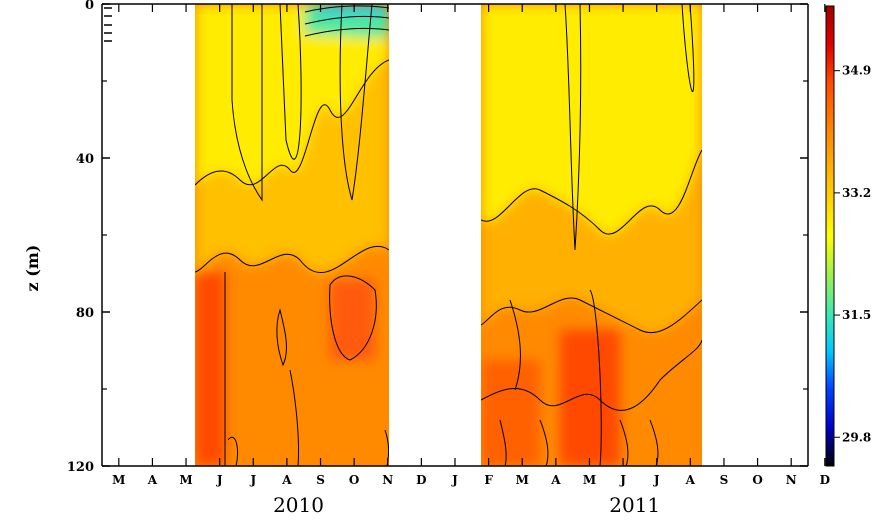  I want to click on colorbar-tick-label: 34.9, so click(856, 71).